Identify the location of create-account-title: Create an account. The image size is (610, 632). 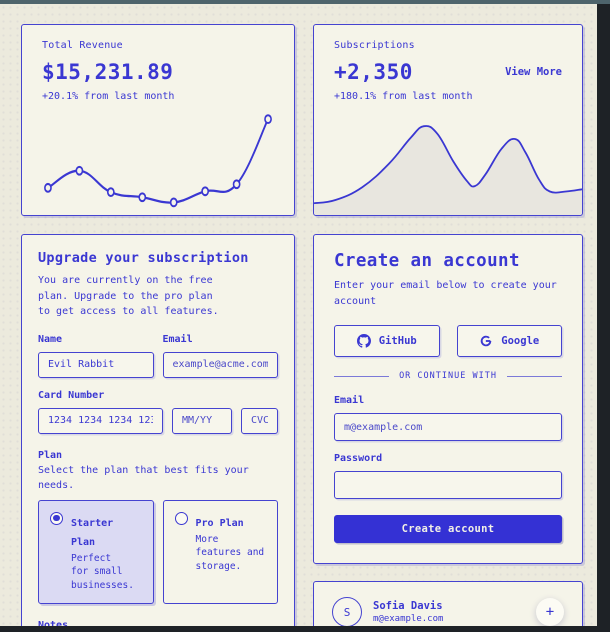
(427, 261).